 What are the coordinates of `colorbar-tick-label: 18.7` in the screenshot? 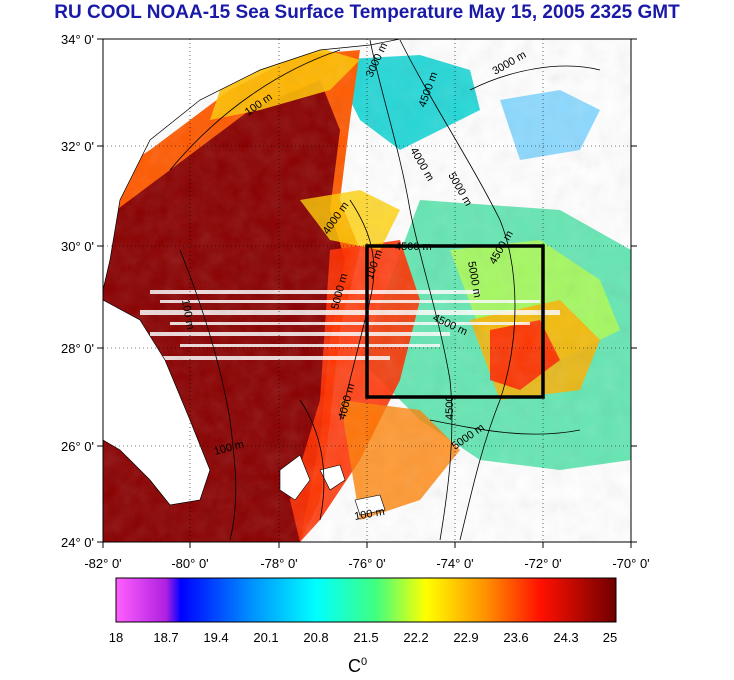 It's located at (165, 637).